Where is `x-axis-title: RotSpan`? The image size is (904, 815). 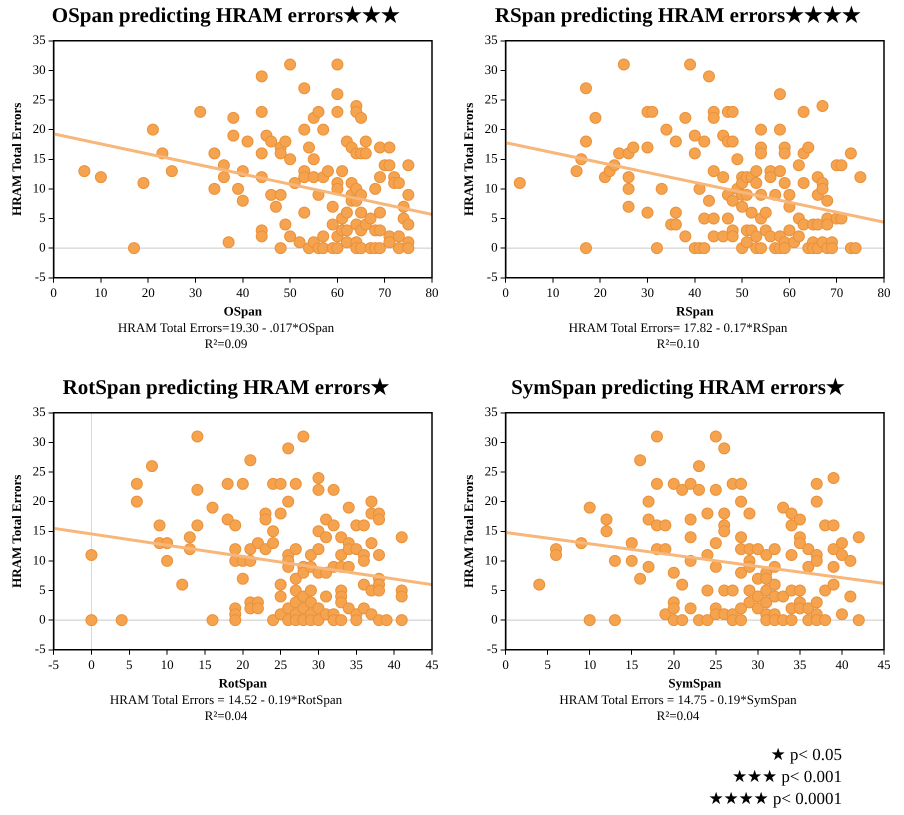
x-axis-title: RotSpan is located at coordinates (243, 683).